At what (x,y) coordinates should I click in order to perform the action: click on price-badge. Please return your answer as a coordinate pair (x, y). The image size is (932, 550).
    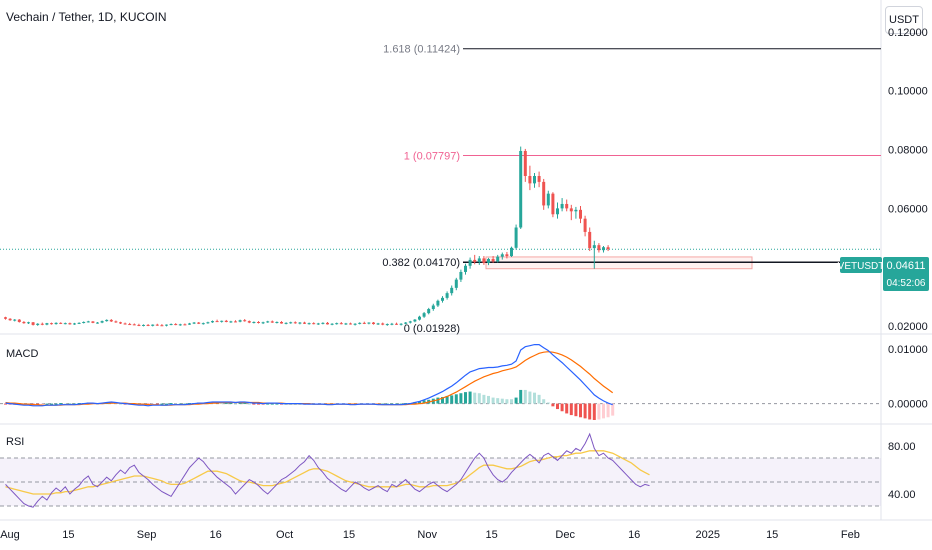
    Looking at the image, I should click on (906, 274).